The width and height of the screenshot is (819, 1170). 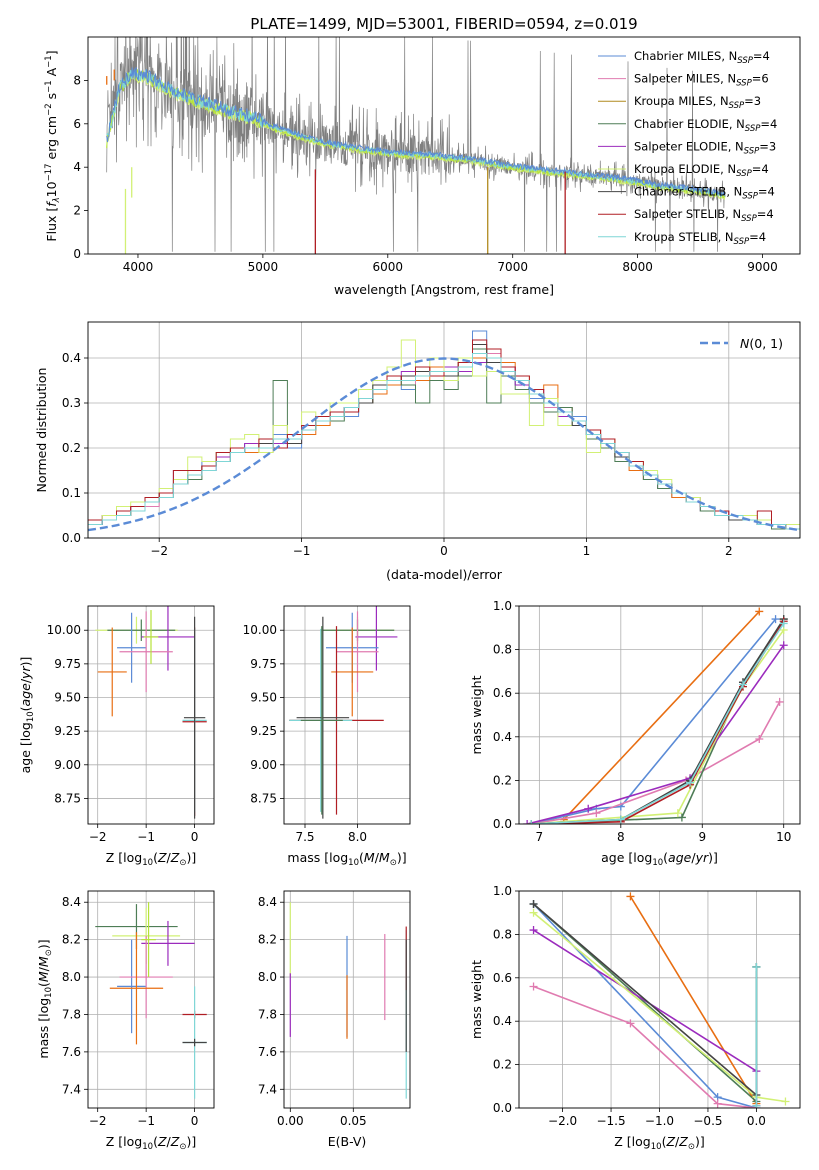 What do you see at coordinates (77, 80) in the screenshot?
I see `spectrum-ytick-label: 8` at bounding box center [77, 80].